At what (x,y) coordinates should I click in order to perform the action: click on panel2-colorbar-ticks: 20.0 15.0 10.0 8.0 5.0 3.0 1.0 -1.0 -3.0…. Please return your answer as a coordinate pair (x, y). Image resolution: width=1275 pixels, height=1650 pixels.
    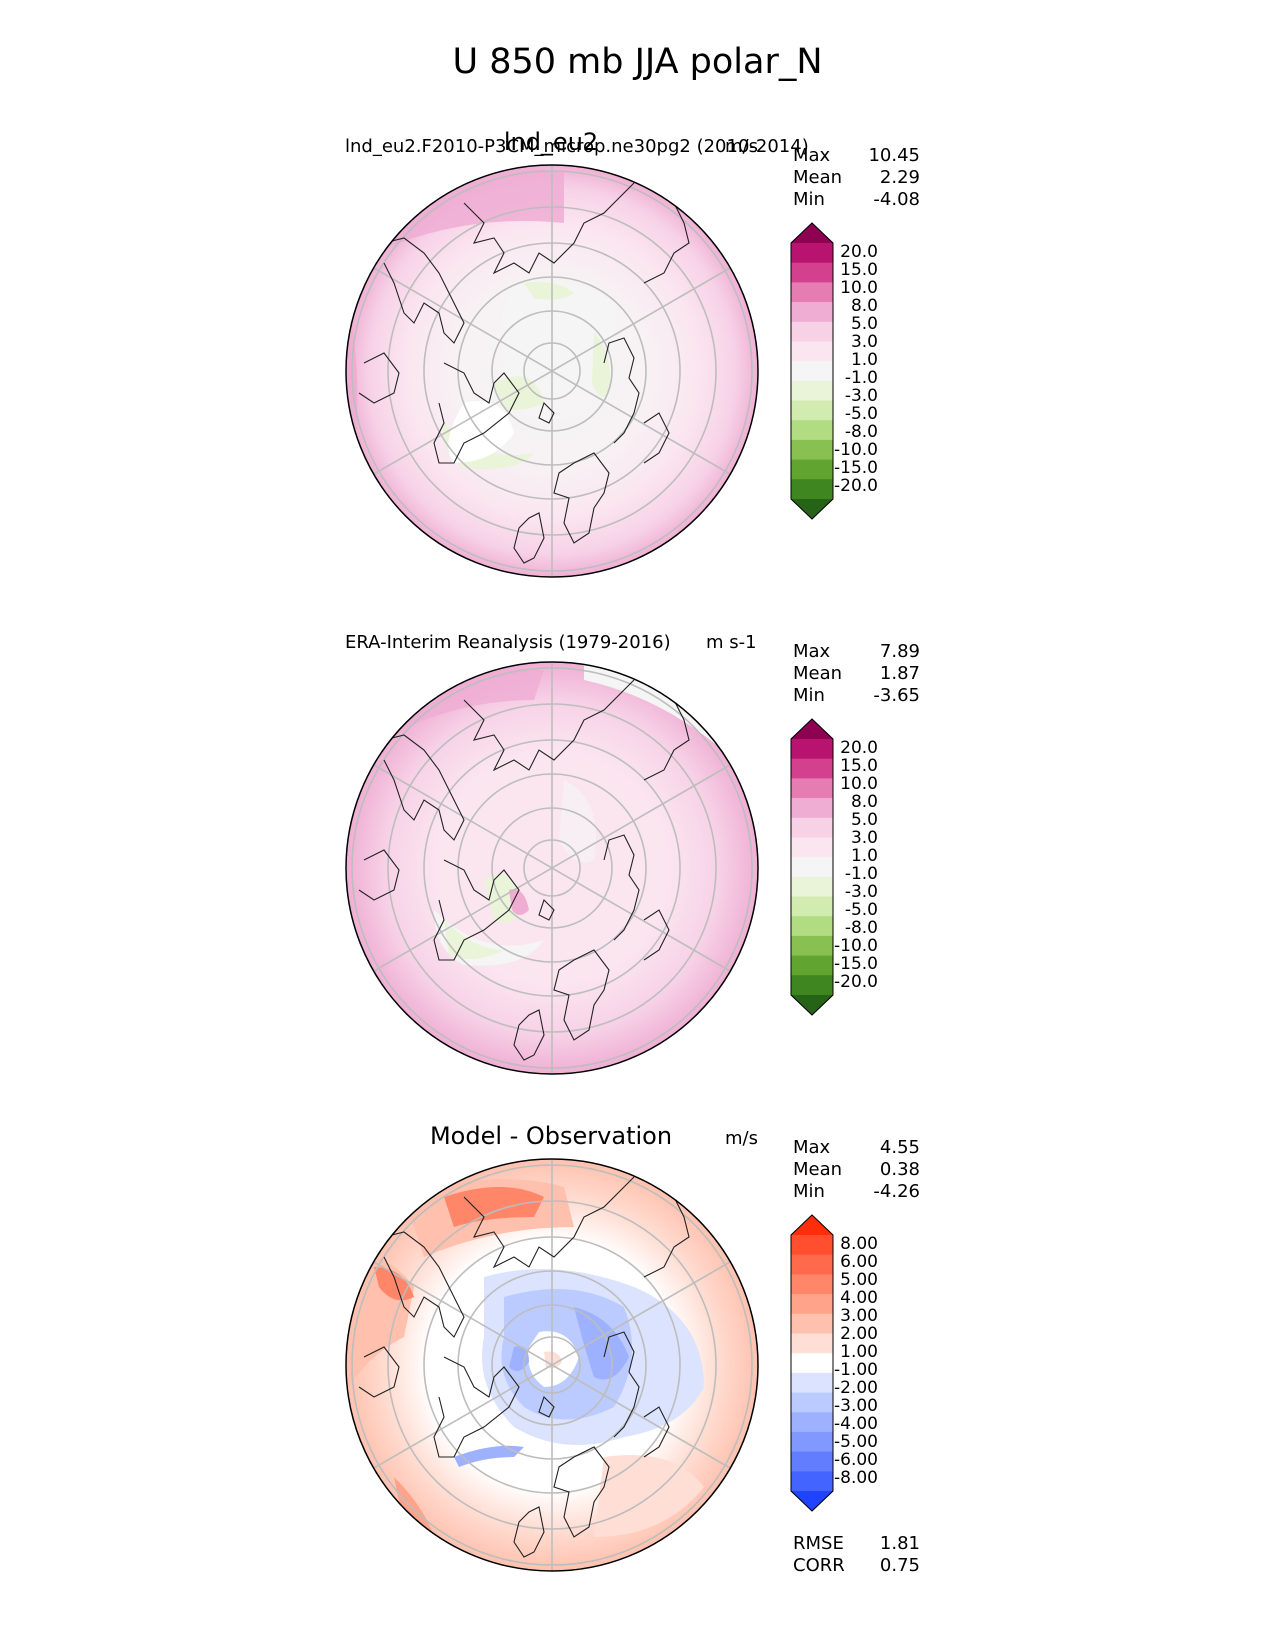
    Looking at the image, I should click on (848, 865).